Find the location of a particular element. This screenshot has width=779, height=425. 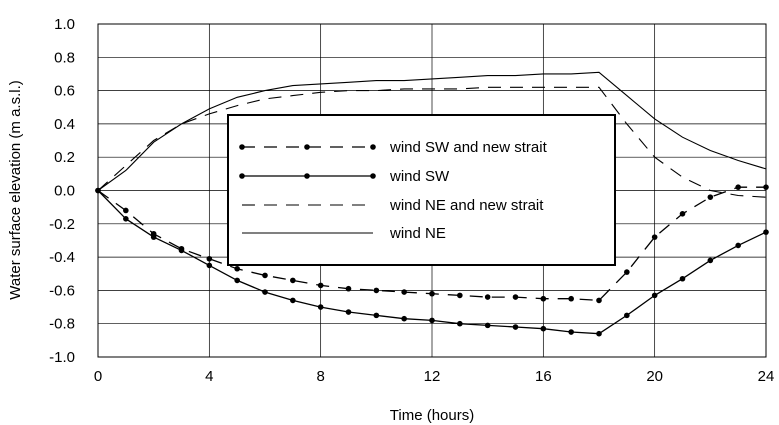

legend-entry: wind NE and new strait is located at coordinates (393, 205).